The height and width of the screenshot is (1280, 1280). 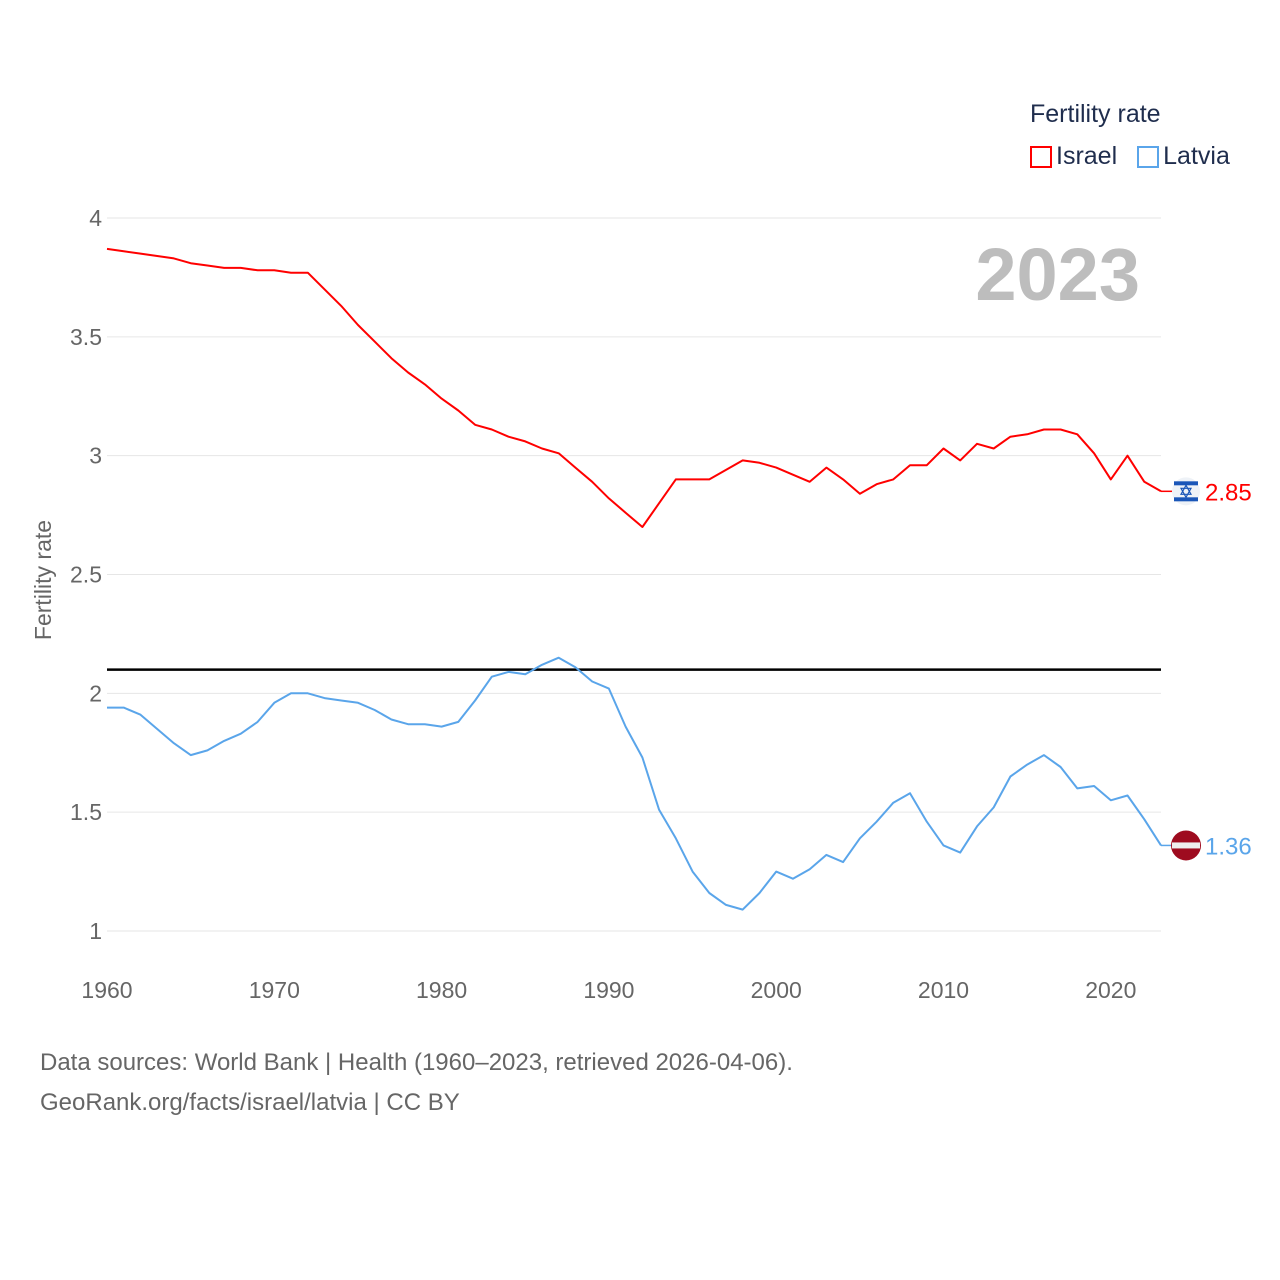 I want to click on star-of-david, so click(x=1186, y=491).